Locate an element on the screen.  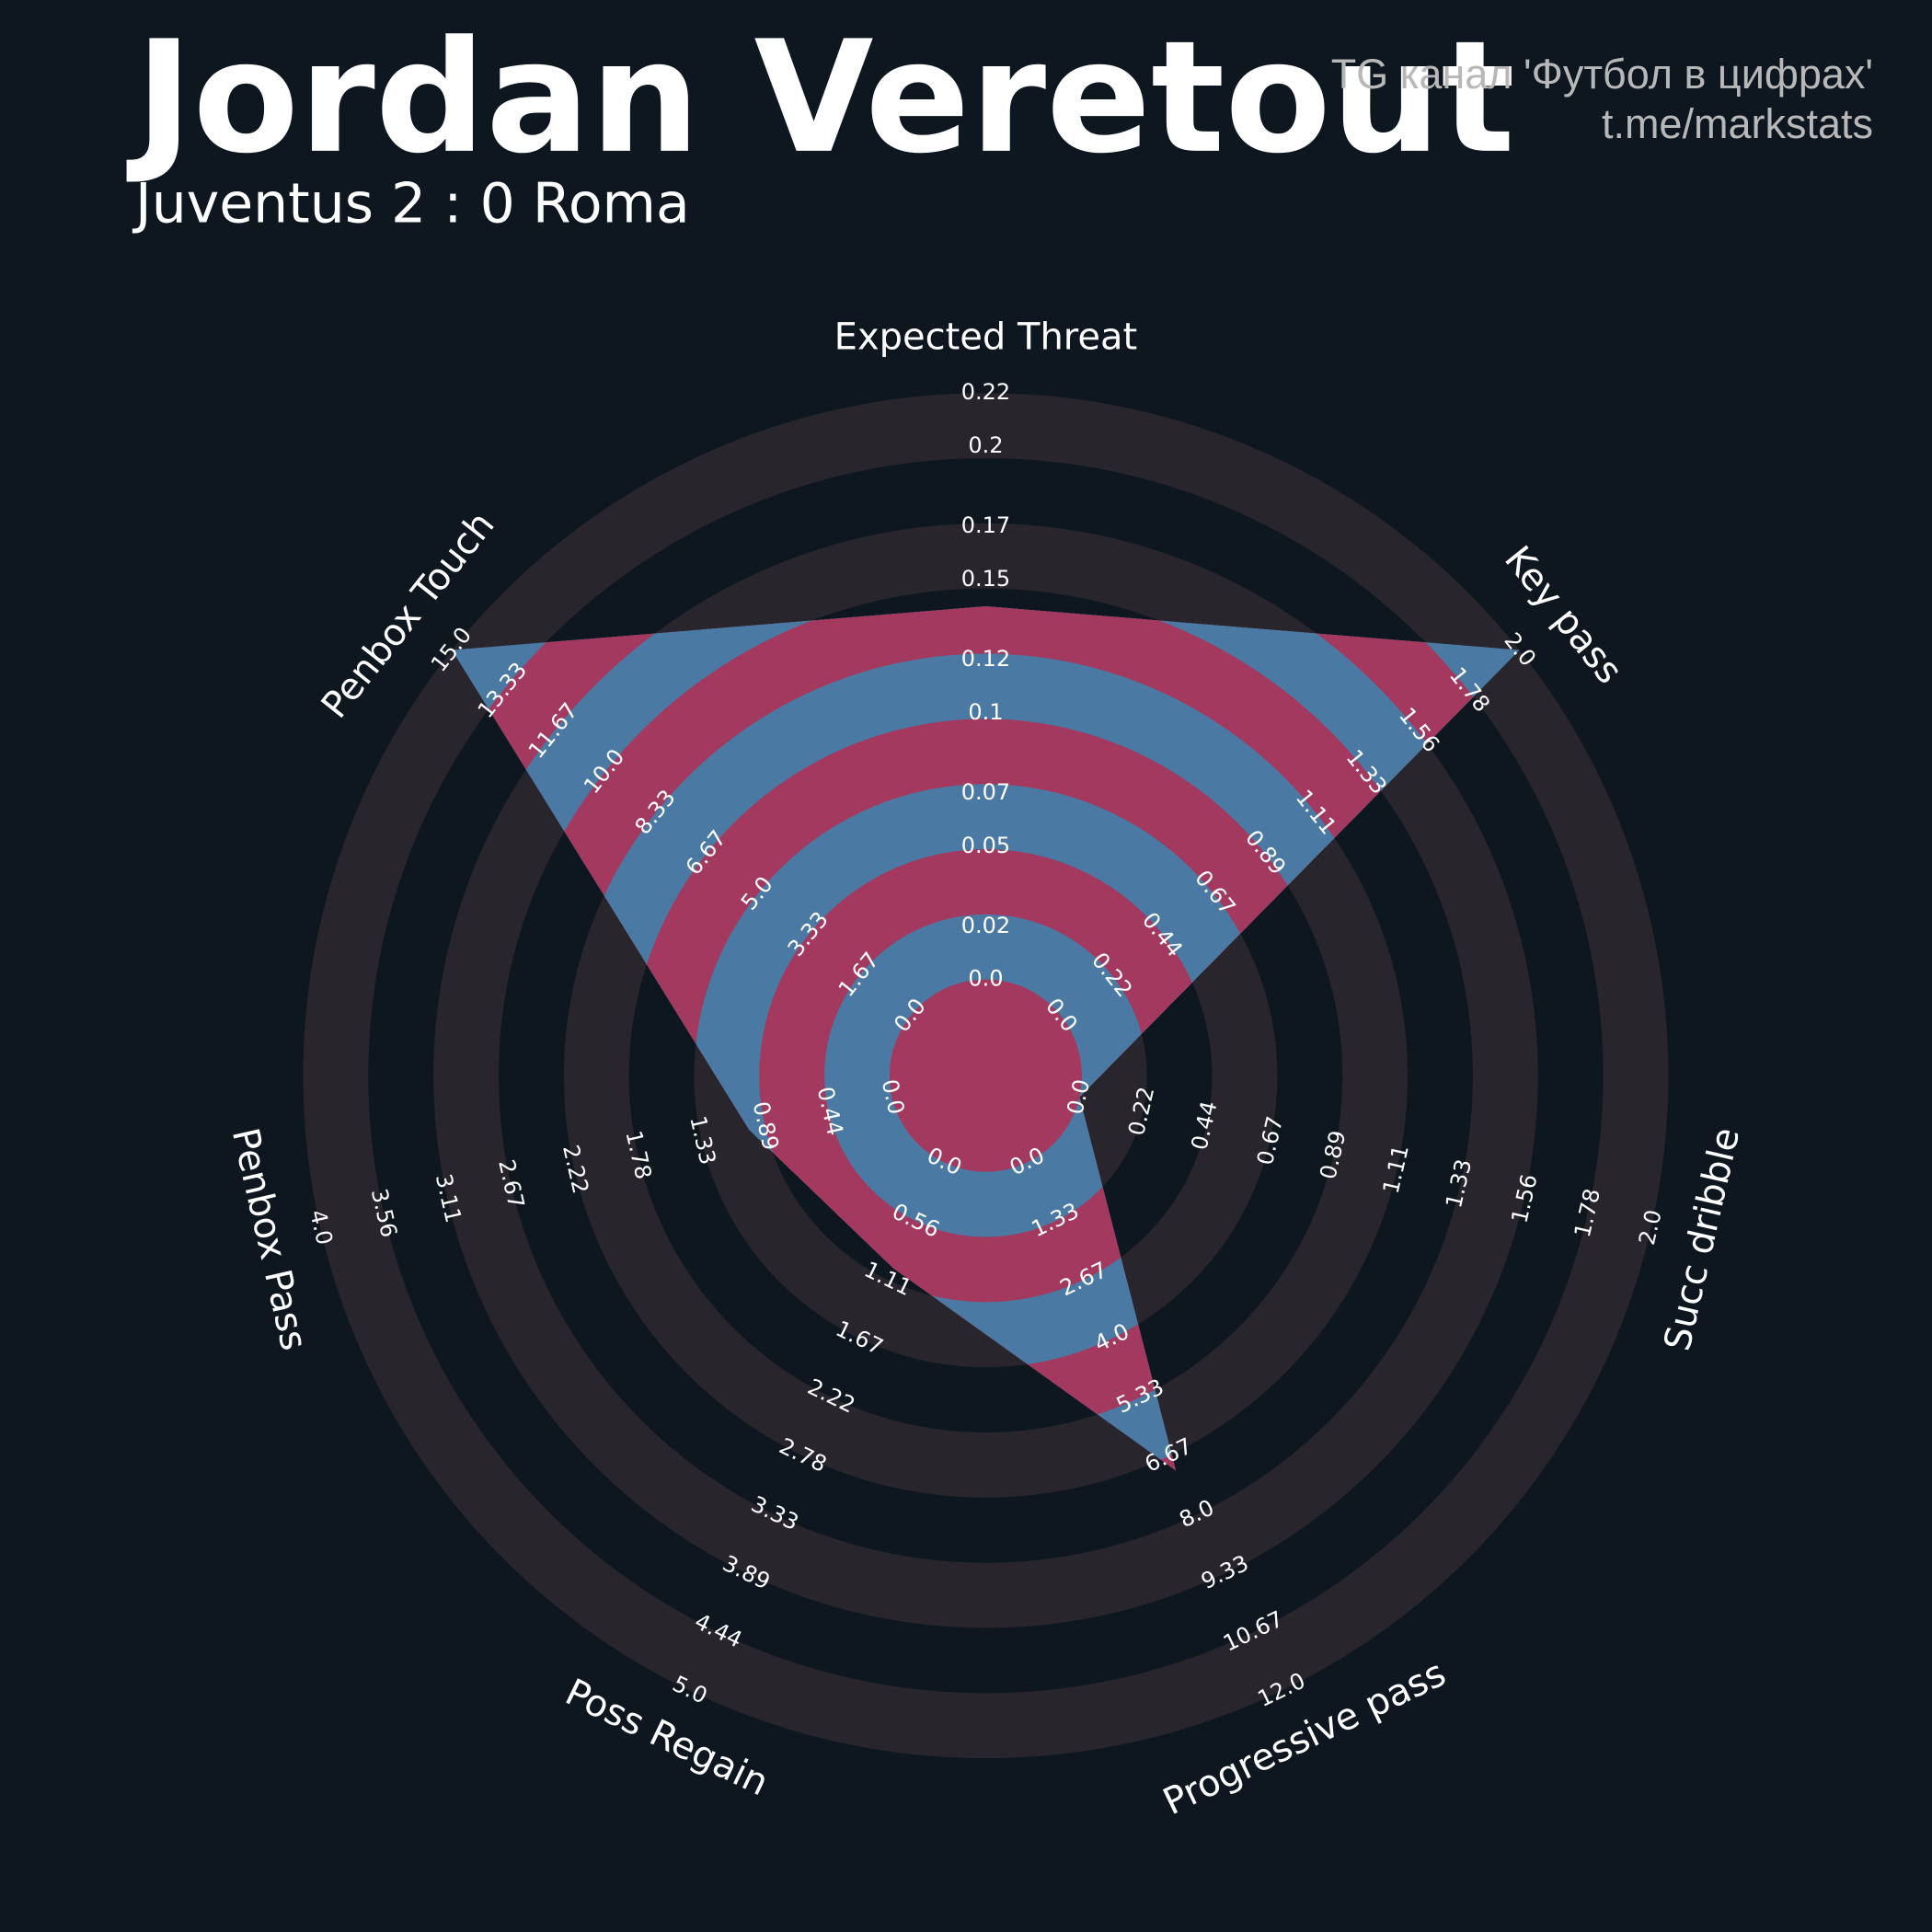
credit: t.me/markstats is located at coordinates (1737, 123).